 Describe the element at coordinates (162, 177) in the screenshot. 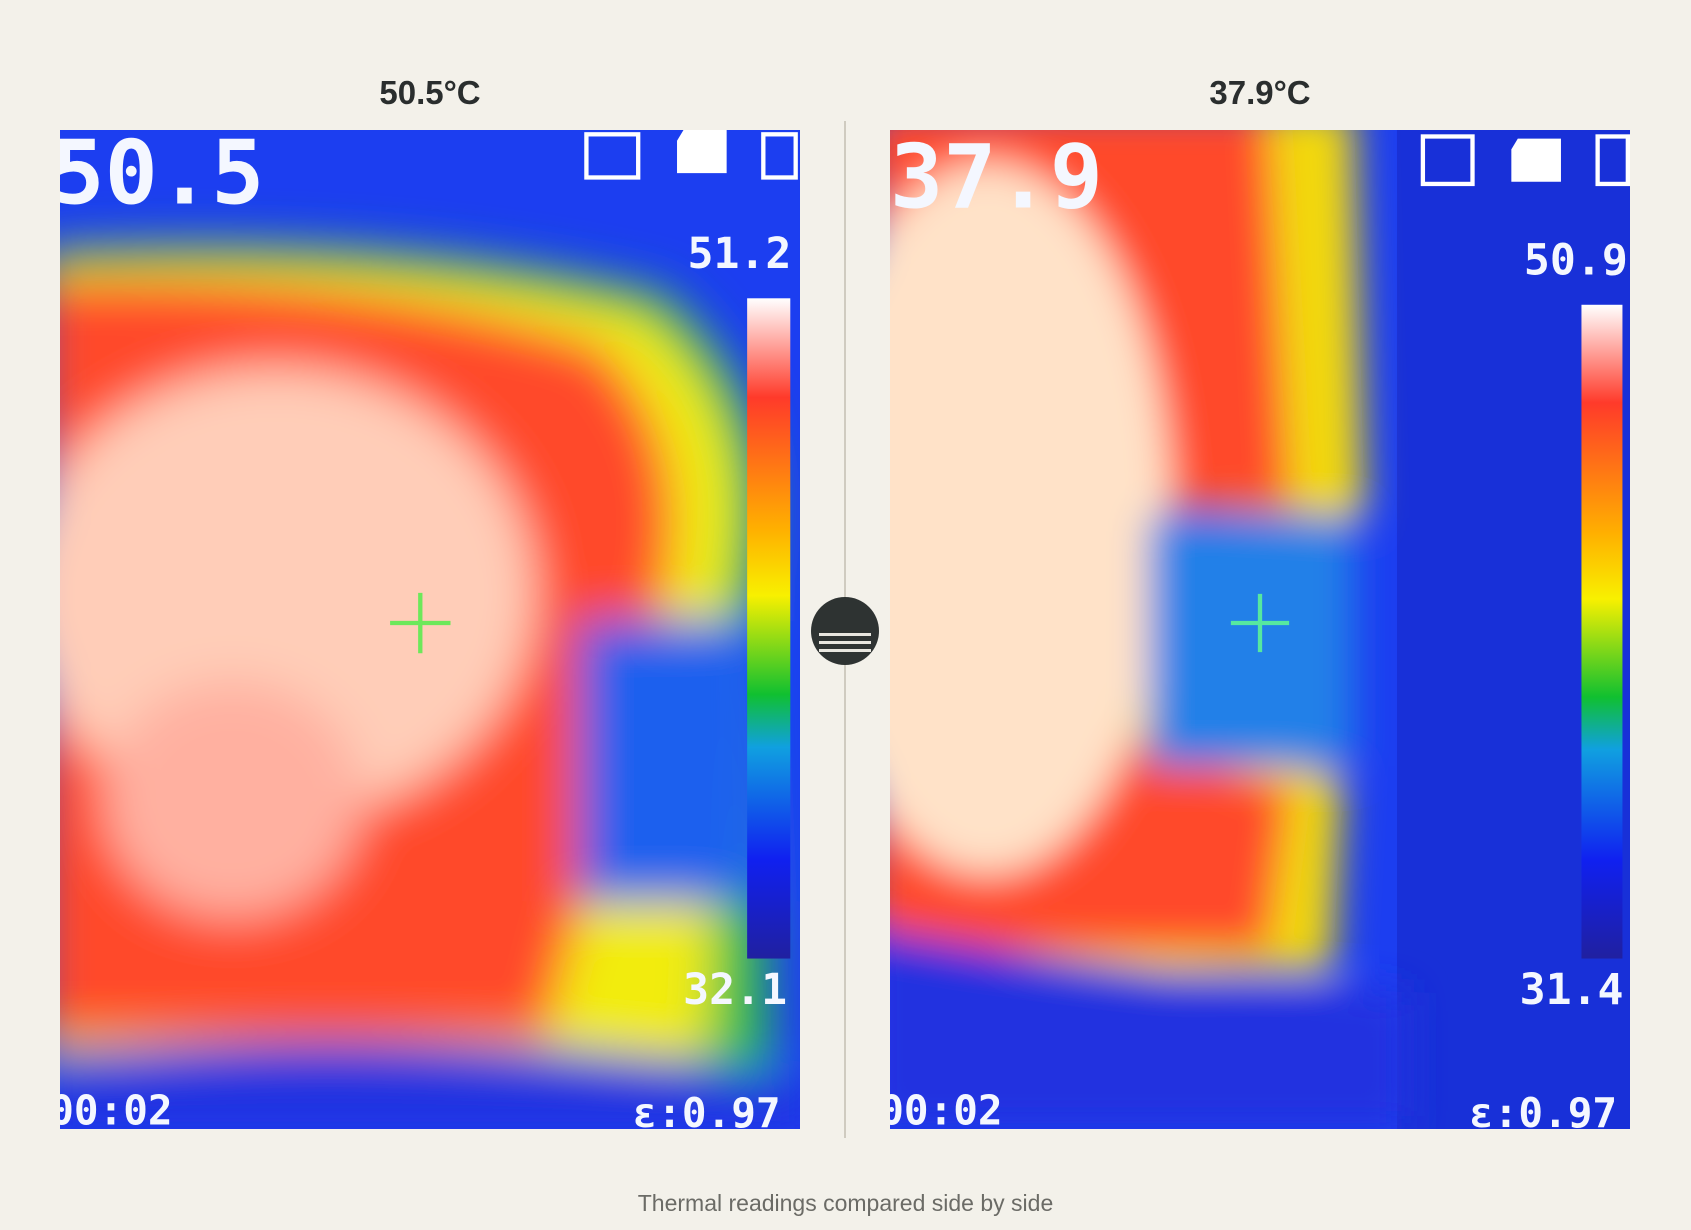

I see `reading: 50.5` at that location.